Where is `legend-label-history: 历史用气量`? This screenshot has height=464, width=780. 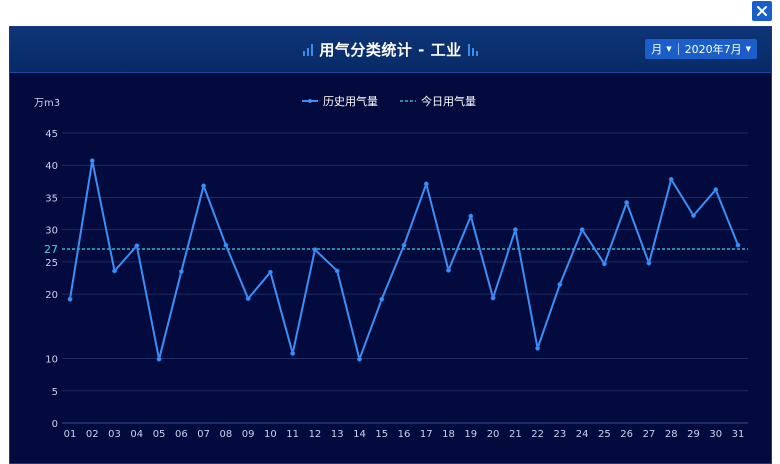 legend-label-history: 历史用气量 is located at coordinates (350, 101).